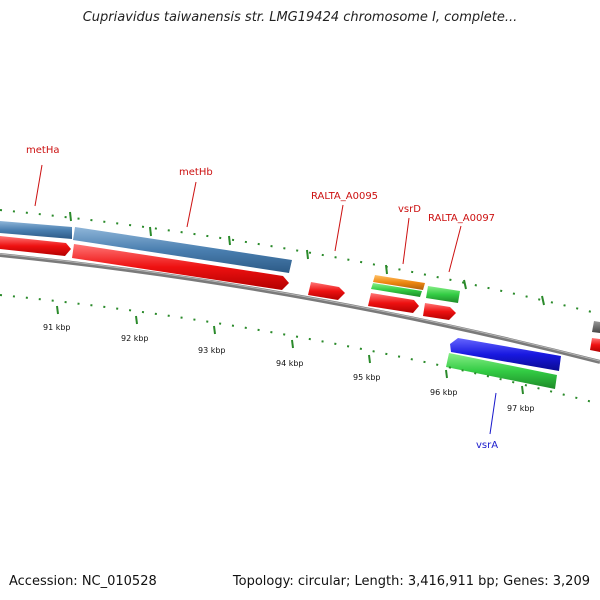  What do you see at coordinates (595, 345) in the screenshot?
I see `red-gene-edge` at bounding box center [595, 345].